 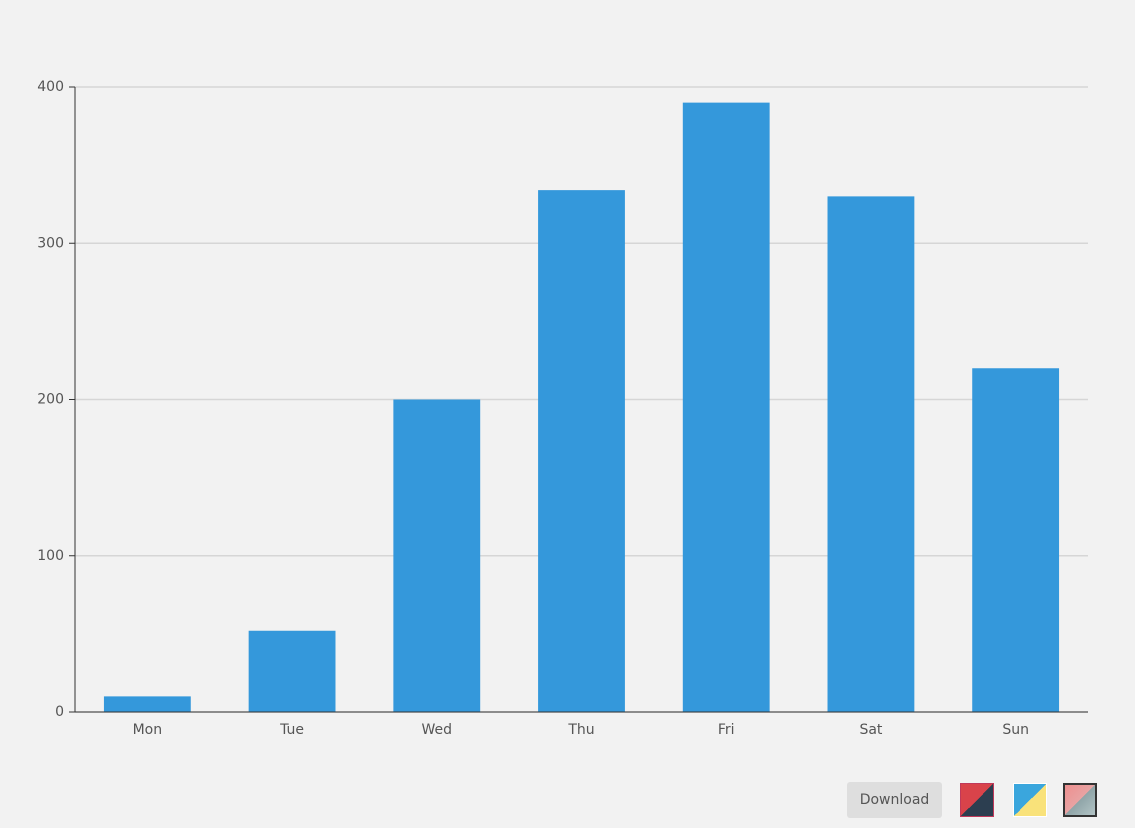 I want to click on y-tick-label: 300, so click(x=50, y=243).